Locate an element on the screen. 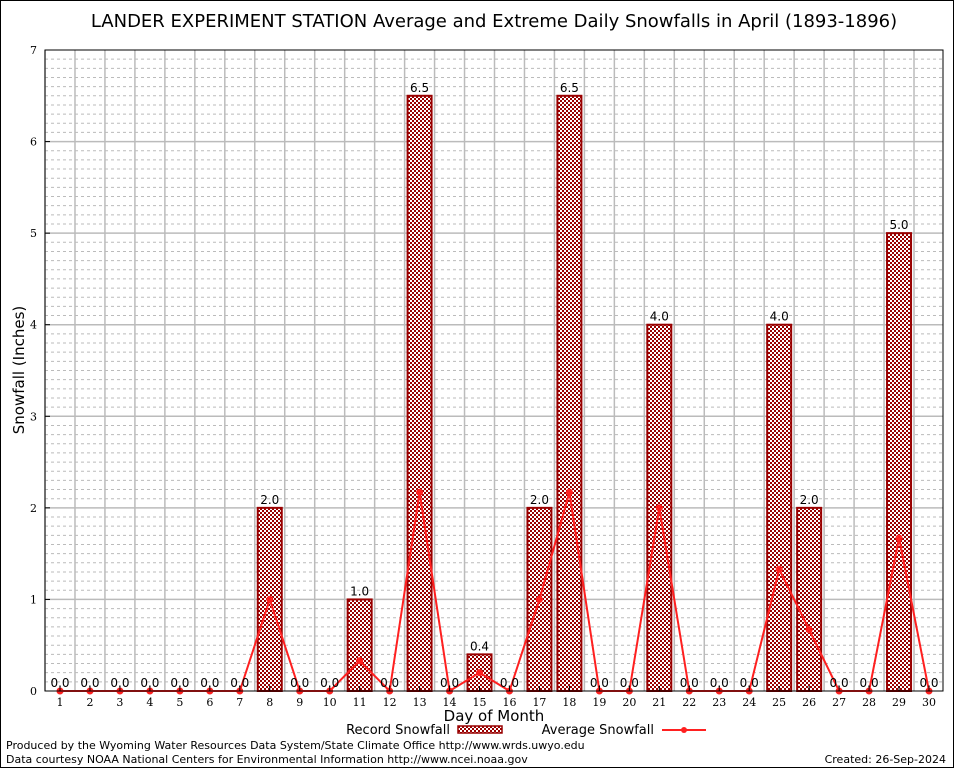 The image size is (954, 768). x-tick-label: 23 is located at coordinates (719, 702).